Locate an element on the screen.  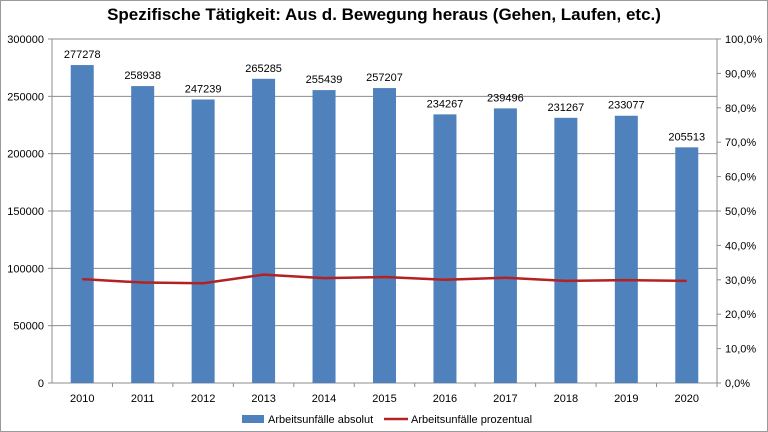
right-axis-tick-label: 0,0% is located at coordinates (737, 384).